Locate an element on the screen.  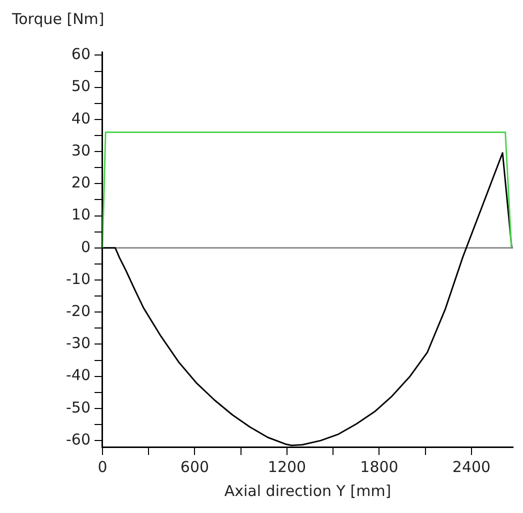
y-tick-label: 50 is located at coordinates (80, 86).